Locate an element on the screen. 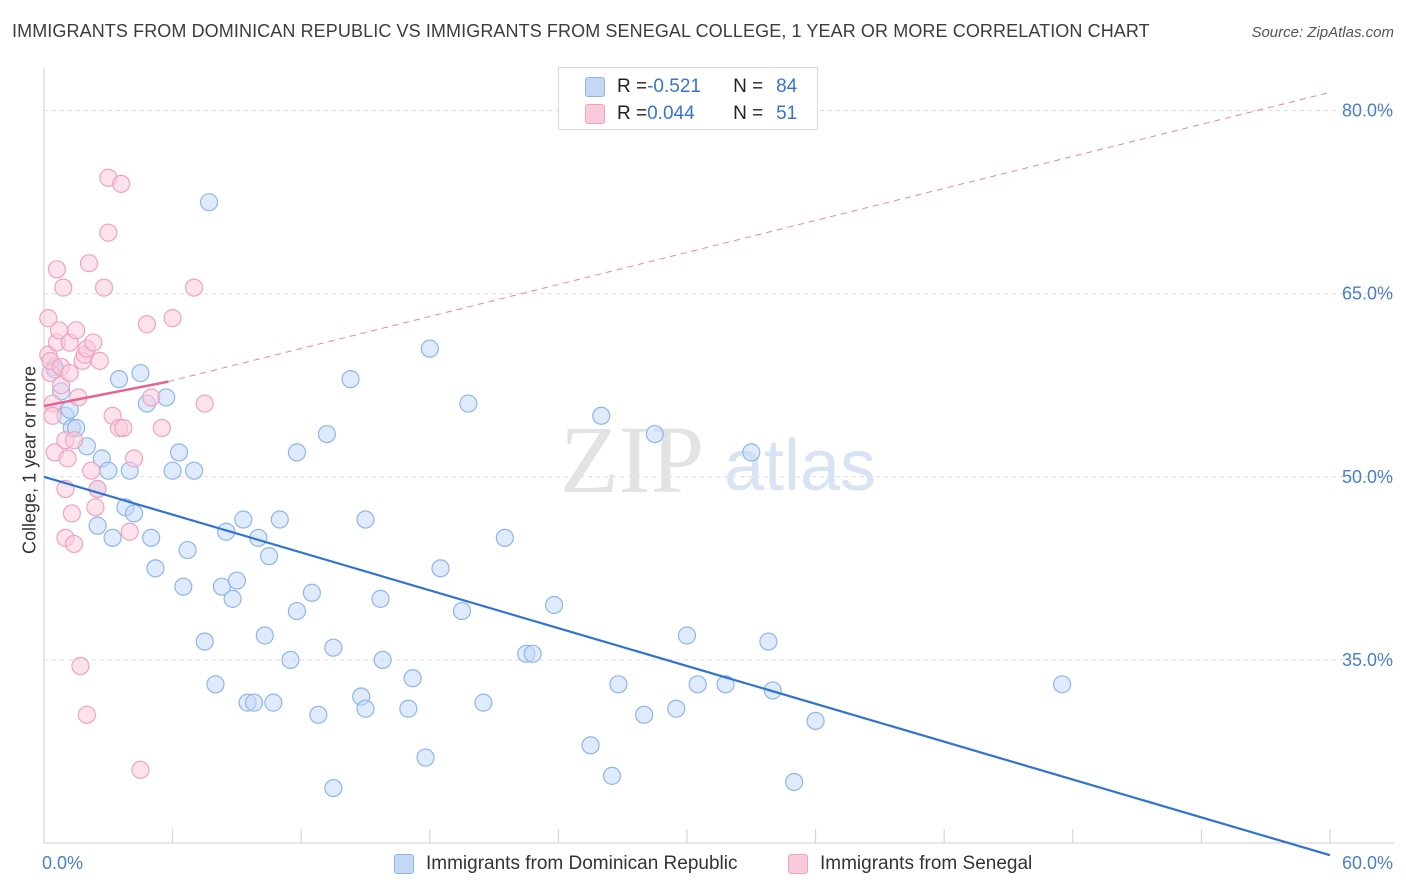  stats-legend-row-1: R = 0.044 N = 51 is located at coordinates (691, 114).